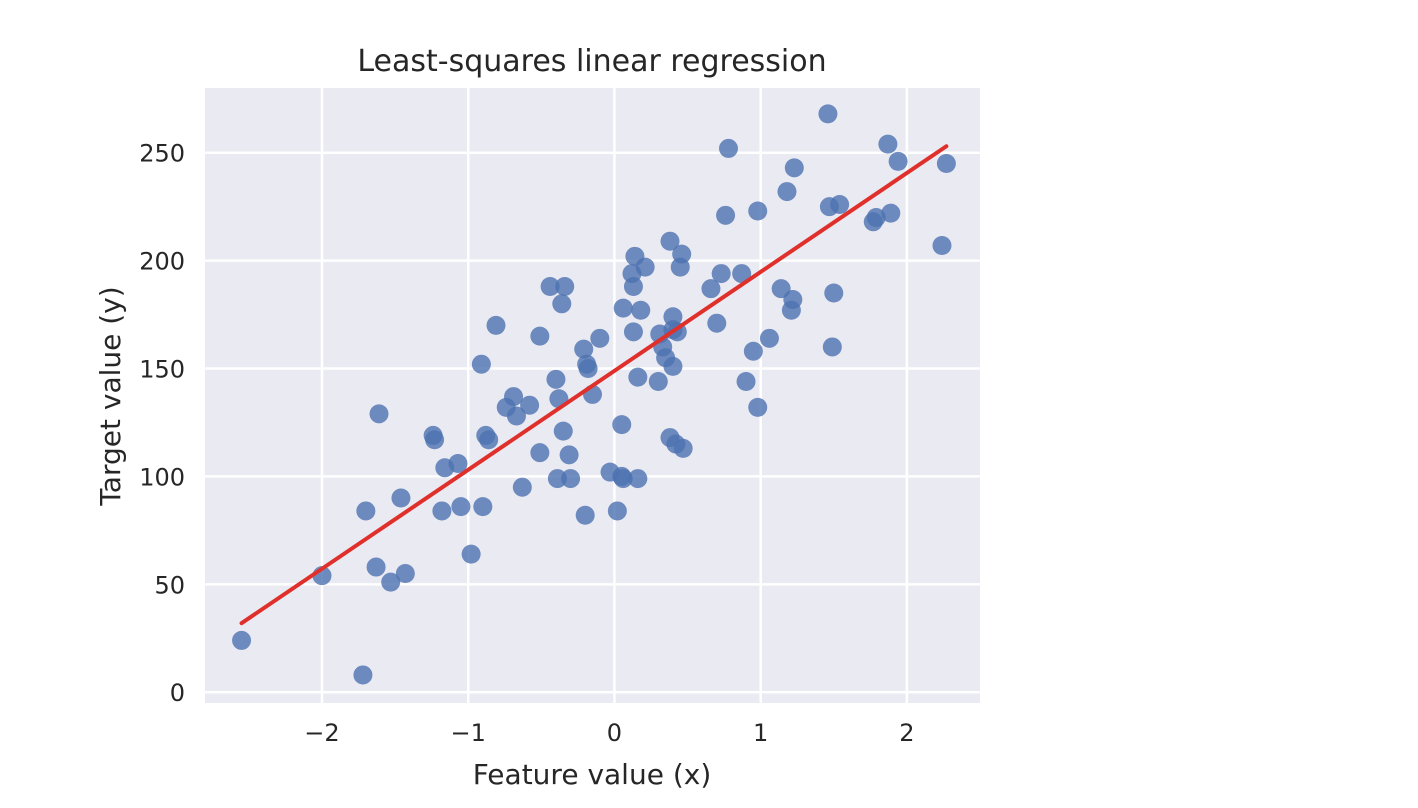  Describe the element at coordinates (591, 61) in the screenshot. I see `chart-title: Least-squares linear regression` at that location.